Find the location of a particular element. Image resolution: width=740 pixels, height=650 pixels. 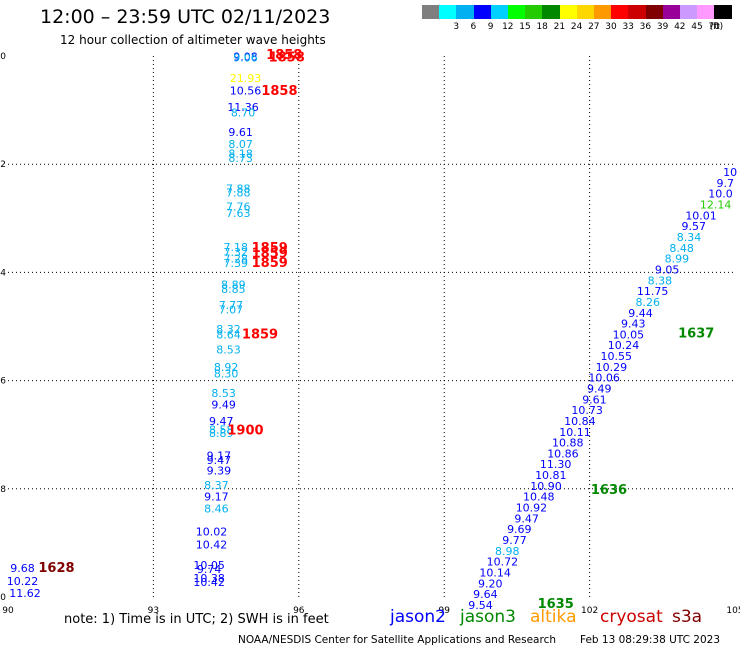

pass-time-label: 1635 is located at coordinates (556, 604).